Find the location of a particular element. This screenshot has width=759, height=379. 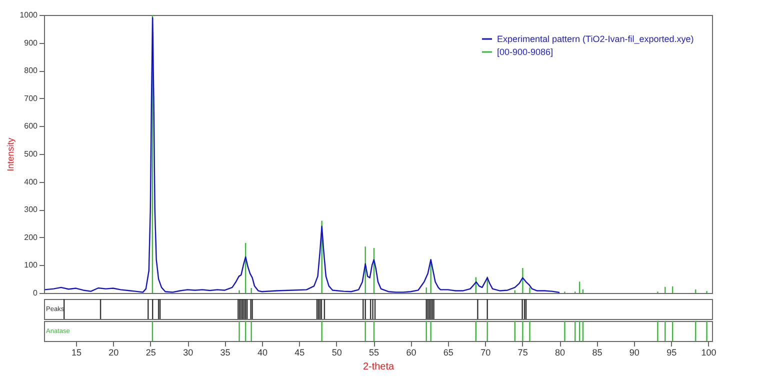

x-tick-label: 15 is located at coordinates (76, 353).